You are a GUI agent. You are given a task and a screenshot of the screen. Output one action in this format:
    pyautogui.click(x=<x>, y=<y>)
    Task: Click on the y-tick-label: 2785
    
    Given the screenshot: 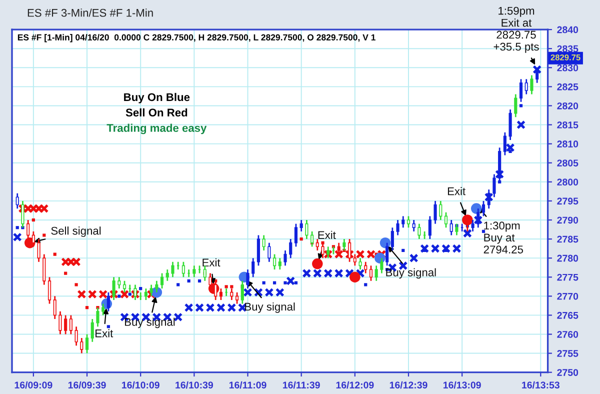 What is the action you would take?
    pyautogui.click(x=567, y=239)
    